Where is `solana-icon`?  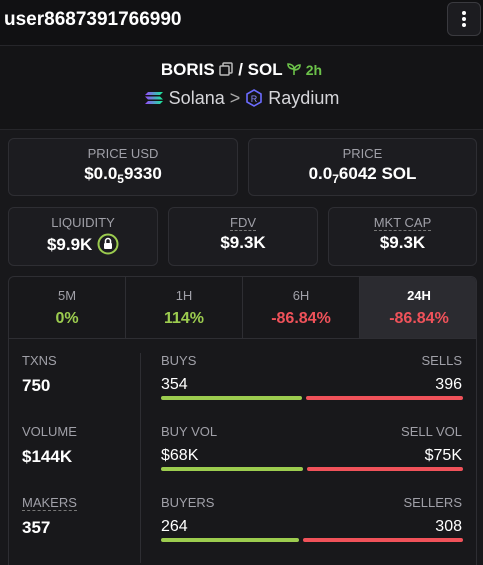
solana-icon is located at coordinates (153, 98).